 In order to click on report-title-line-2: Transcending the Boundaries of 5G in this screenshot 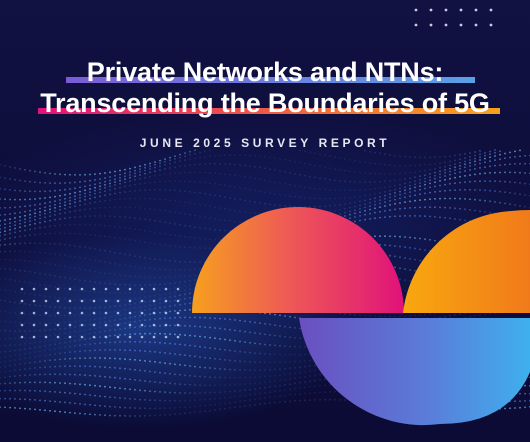, I will do `click(265, 103)`.